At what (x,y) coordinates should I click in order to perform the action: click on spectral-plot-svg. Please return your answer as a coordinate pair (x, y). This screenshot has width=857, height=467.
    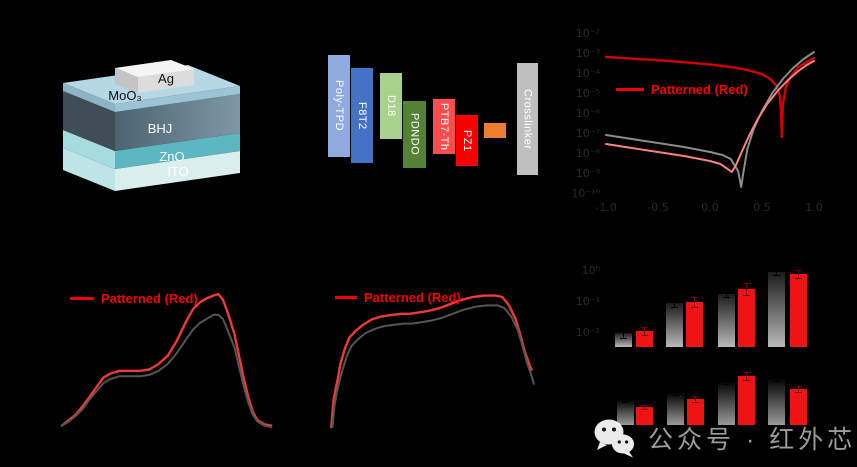
    Looking at the image, I should click on (432, 361).